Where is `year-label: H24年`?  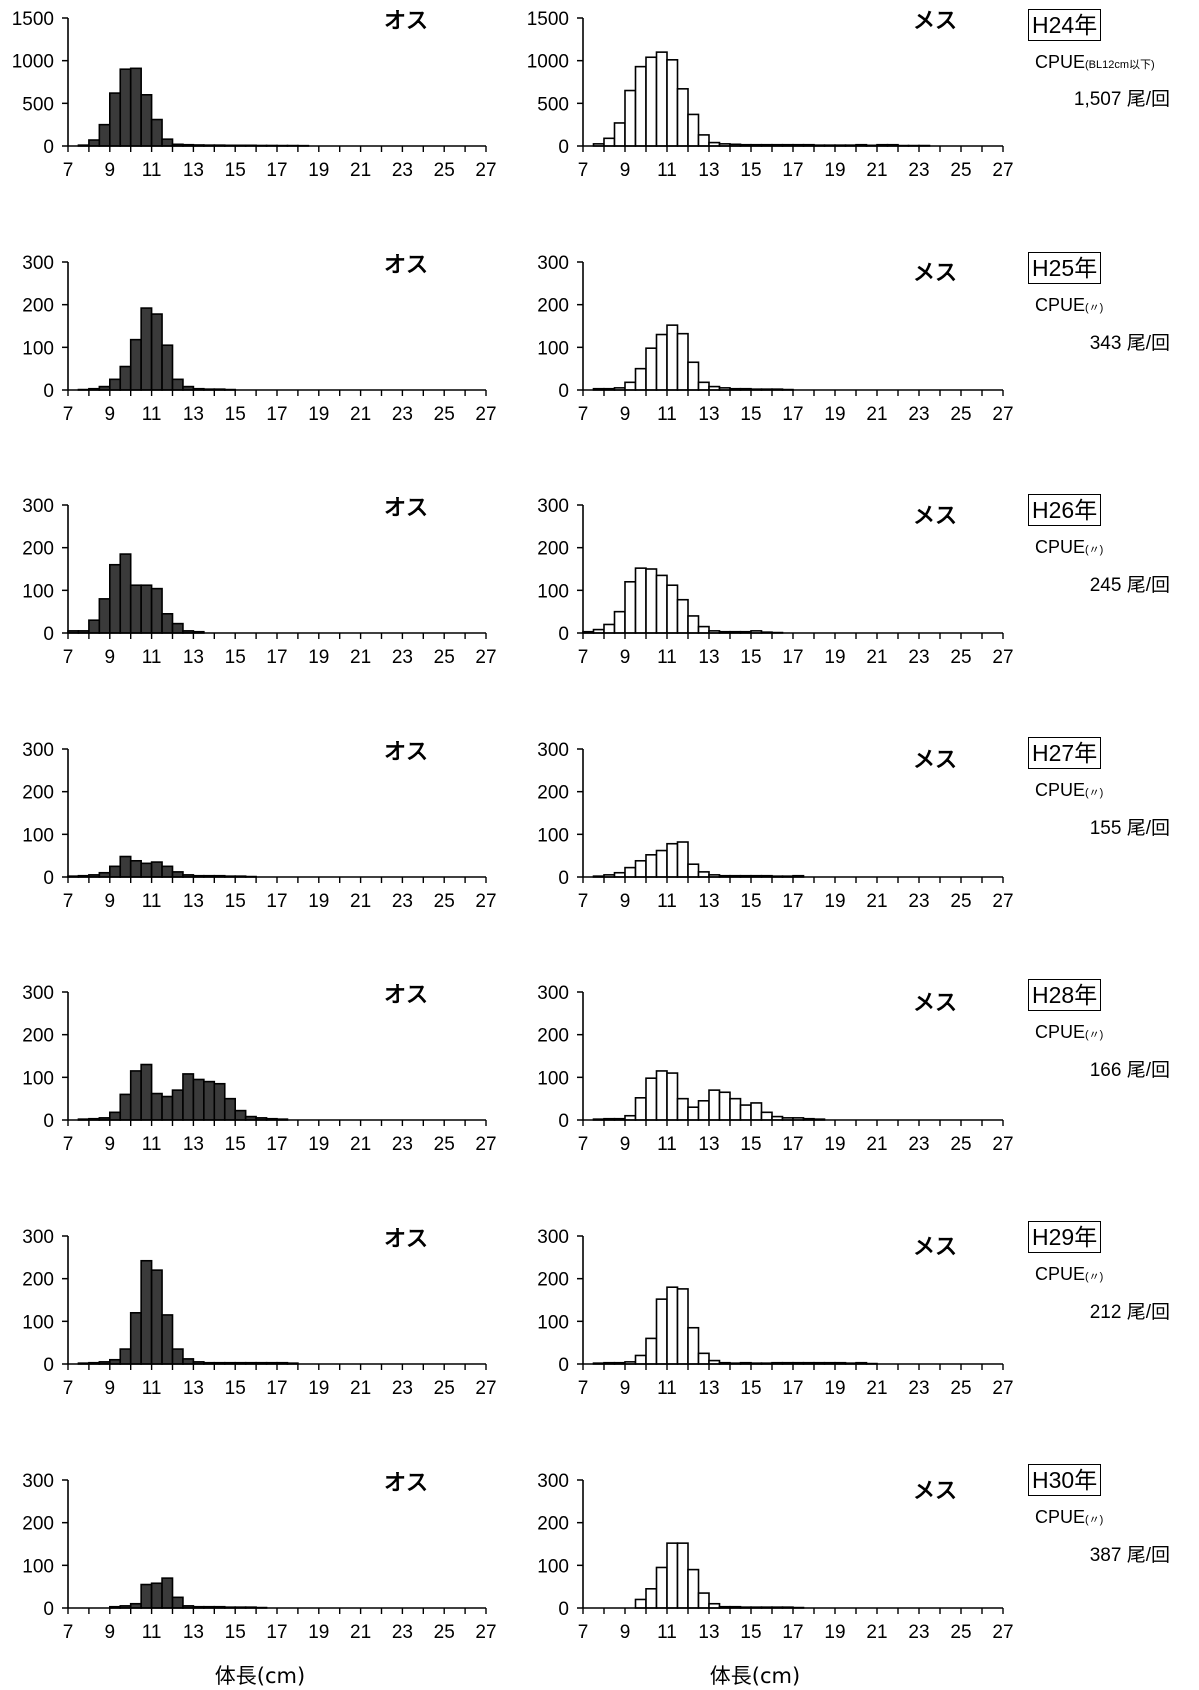
year-label: H24年 is located at coordinates (1064, 25).